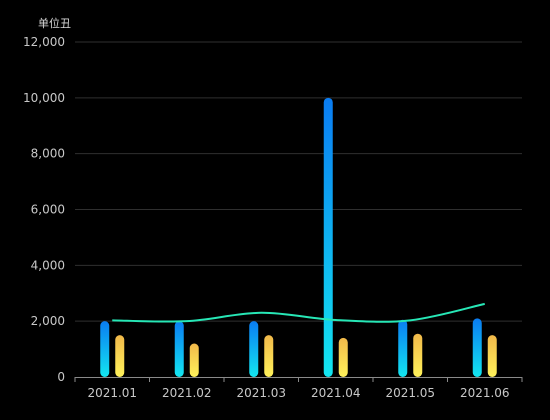  What do you see at coordinates (44, 42) in the screenshot?
I see `y-tick-label: 12,000` at bounding box center [44, 42].